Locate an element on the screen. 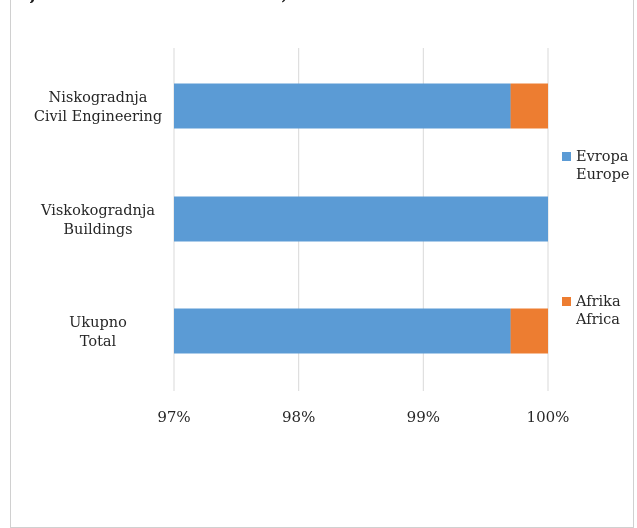 The image size is (637, 528). legend-label-line: Evropa is located at coordinates (602, 157).